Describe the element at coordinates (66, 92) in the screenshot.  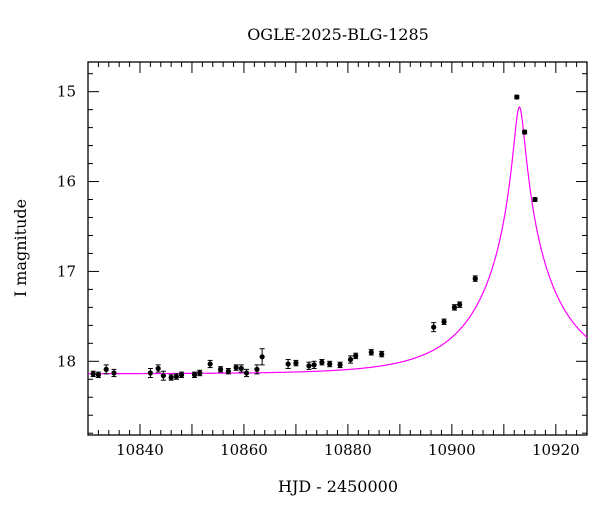
I see `y-tick-label: 15` at that location.